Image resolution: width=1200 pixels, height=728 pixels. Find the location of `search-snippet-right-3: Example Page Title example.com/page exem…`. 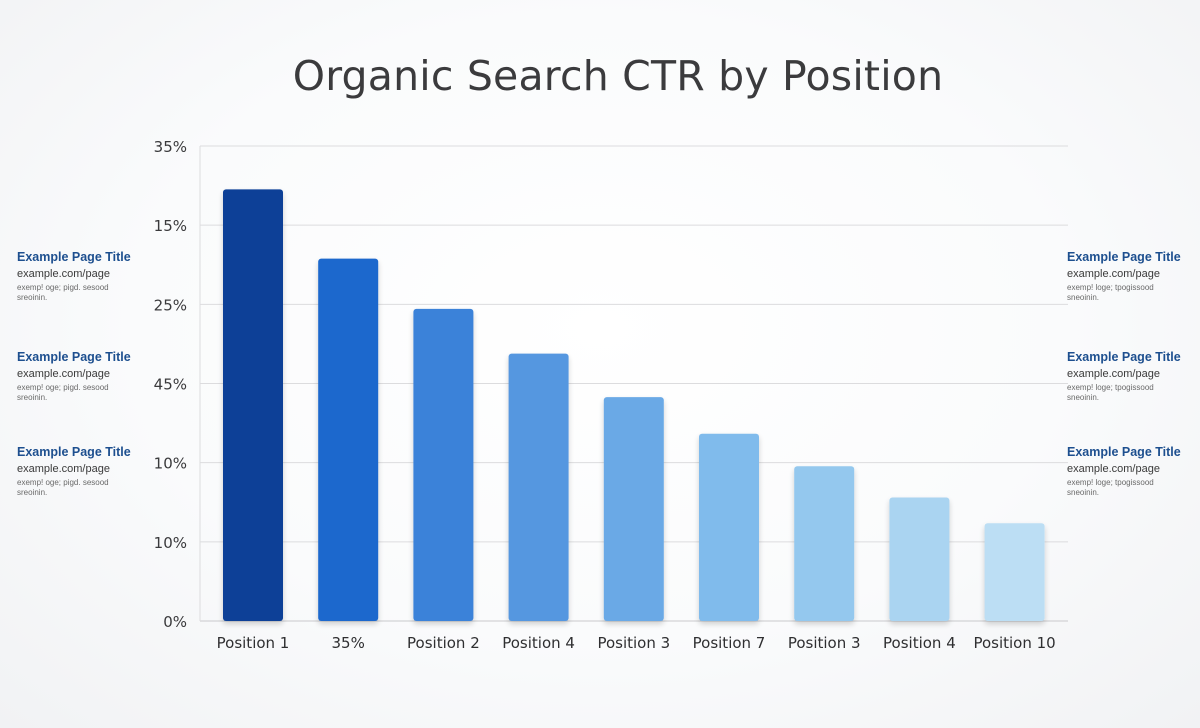

search-snippet-right-3: Example Page Title example.com/page exem… is located at coordinates (1132, 471).